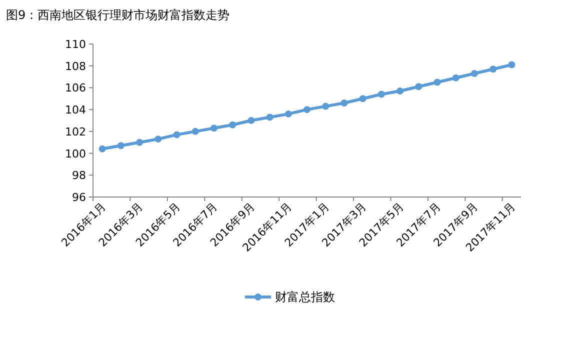 Image resolution: width=569 pixels, height=342 pixels. I want to click on legend: 财富总指数, so click(290, 297).